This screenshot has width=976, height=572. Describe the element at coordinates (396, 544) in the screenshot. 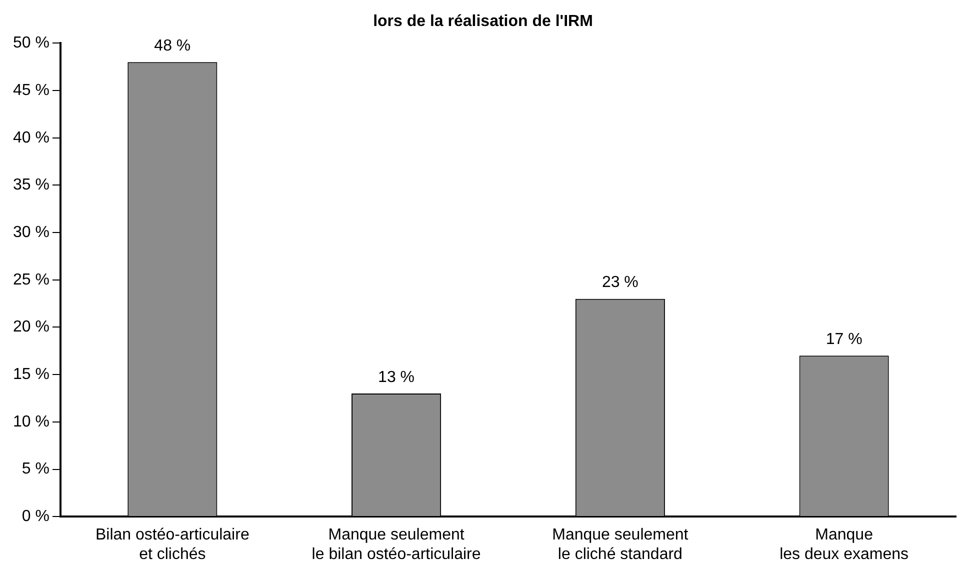

I see `x-tick-label: Manque seulement le bilan ostéo-articulaire` at that location.